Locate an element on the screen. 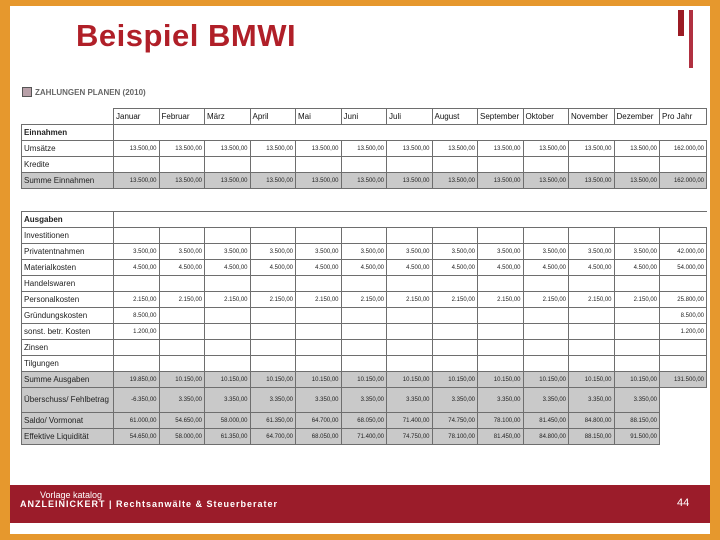  row-label: Ausgaben is located at coordinates (67, 219).